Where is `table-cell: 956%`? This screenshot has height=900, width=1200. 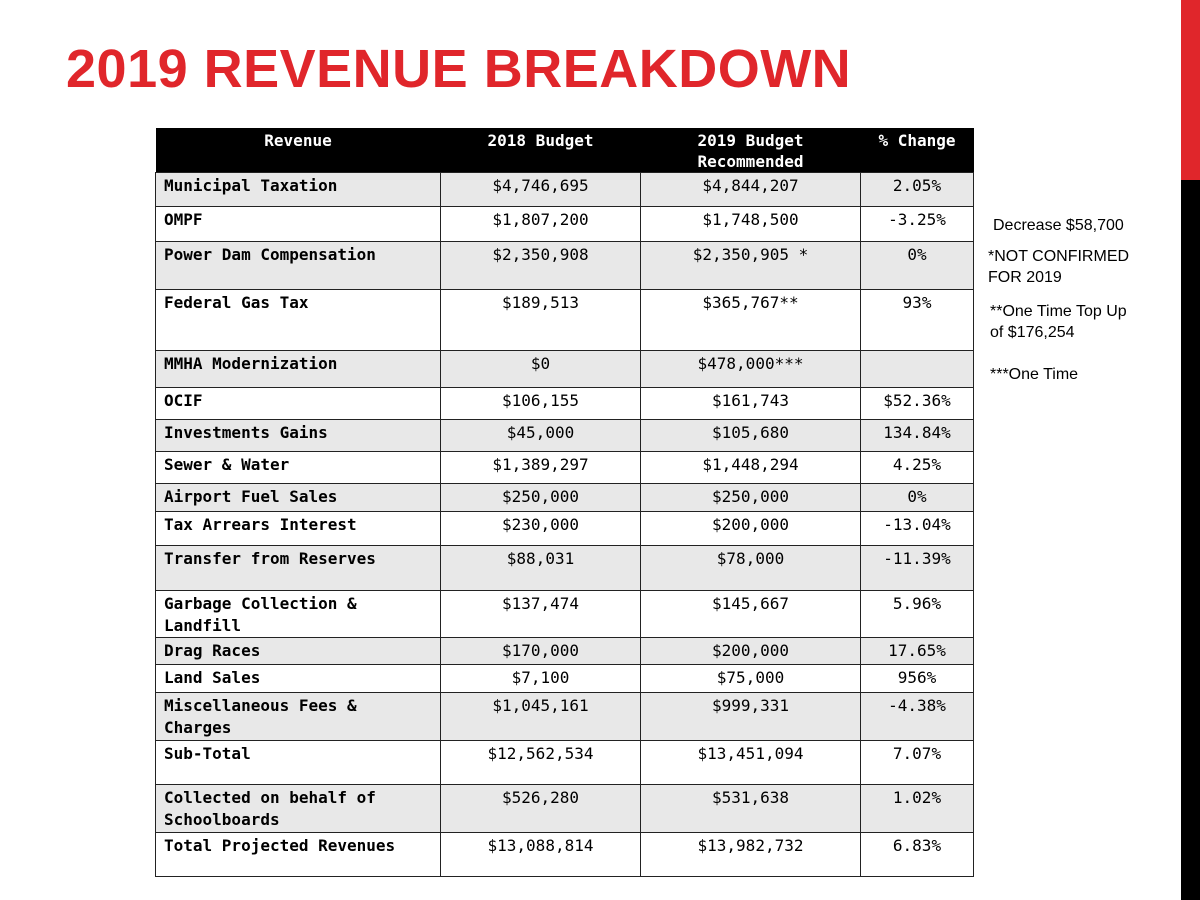
table-cell: 956% is located at coordinates (917, 678).